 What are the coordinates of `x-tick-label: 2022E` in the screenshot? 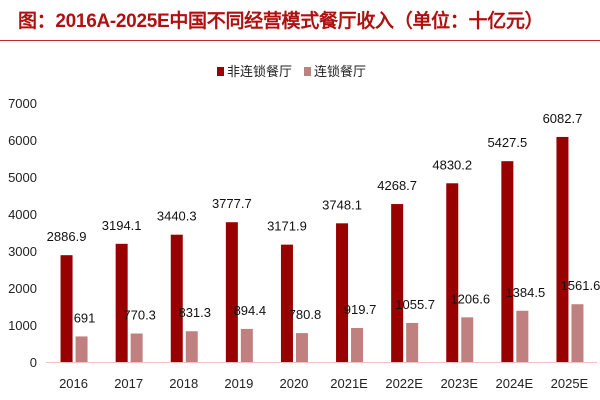 It's located at (404, 383).